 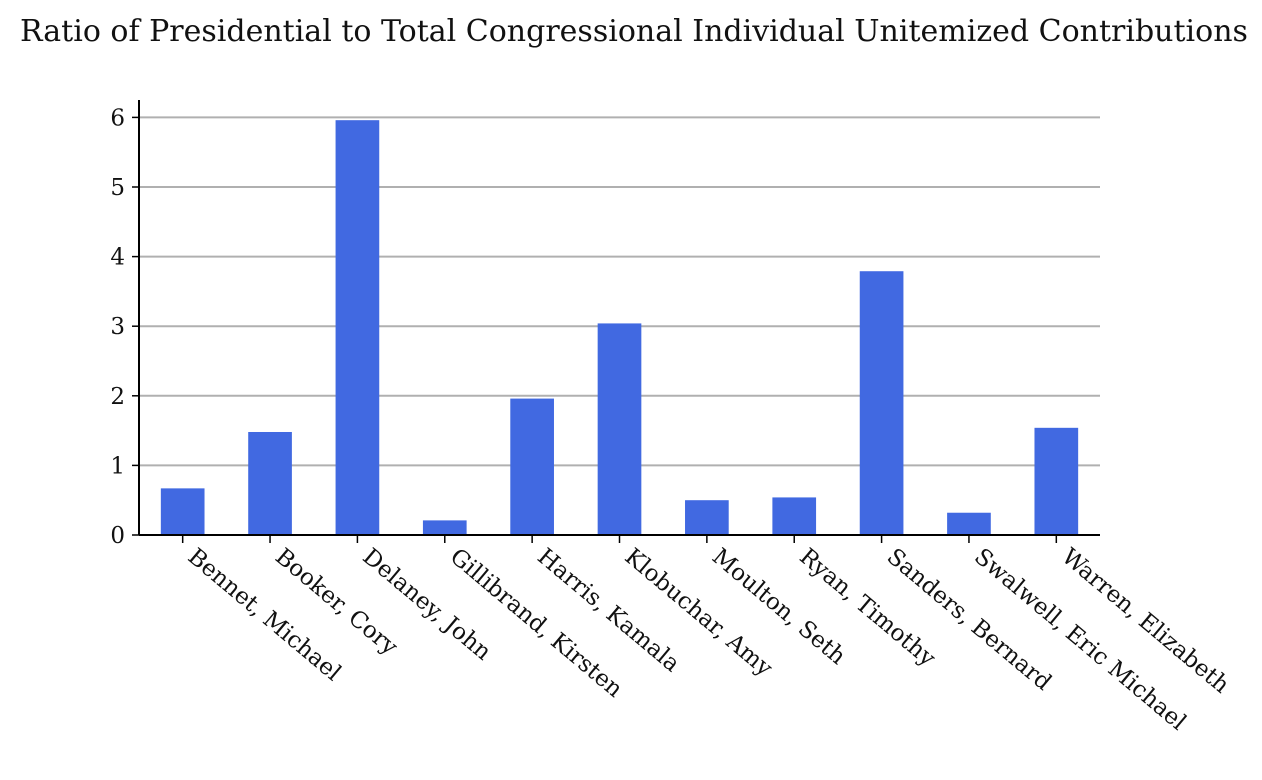 I want to click on x-tick-label: Harris, Kamala, so click(x=608, y=611).